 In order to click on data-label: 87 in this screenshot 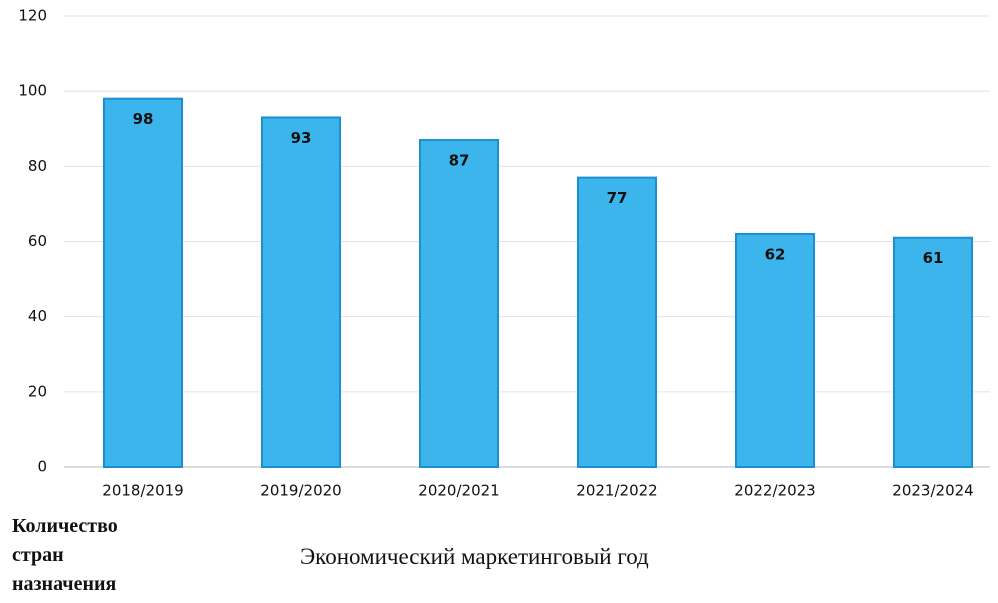, I will do `click(459, 161)`.